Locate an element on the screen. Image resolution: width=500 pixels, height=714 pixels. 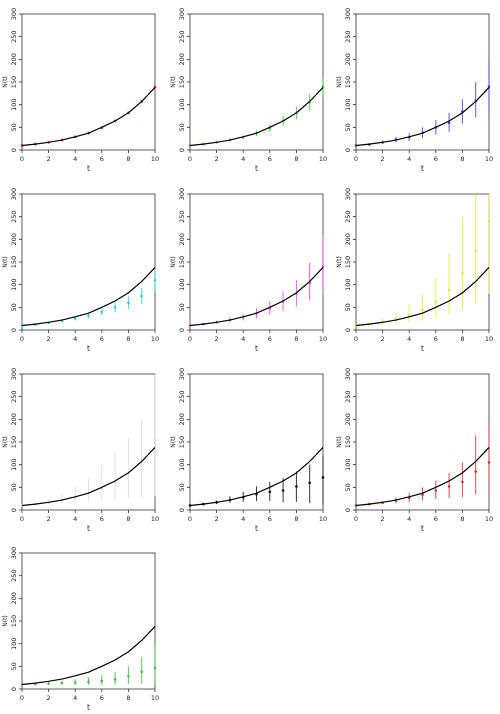
panel-9: 0 50 100 150 200 250 300 0 2 4 6 8 10 N(t) t is located at coordinates (414, 450).